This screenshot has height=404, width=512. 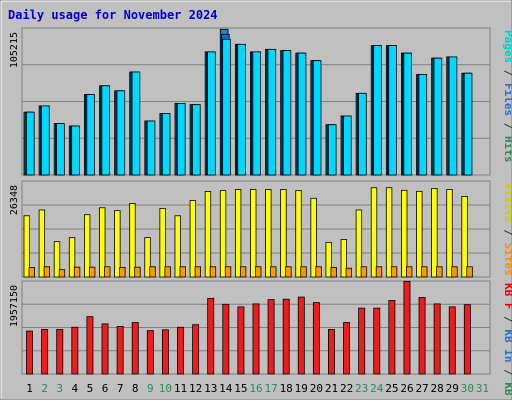 I want to click on x-tick-label: 3, so click(x=59, y=388).